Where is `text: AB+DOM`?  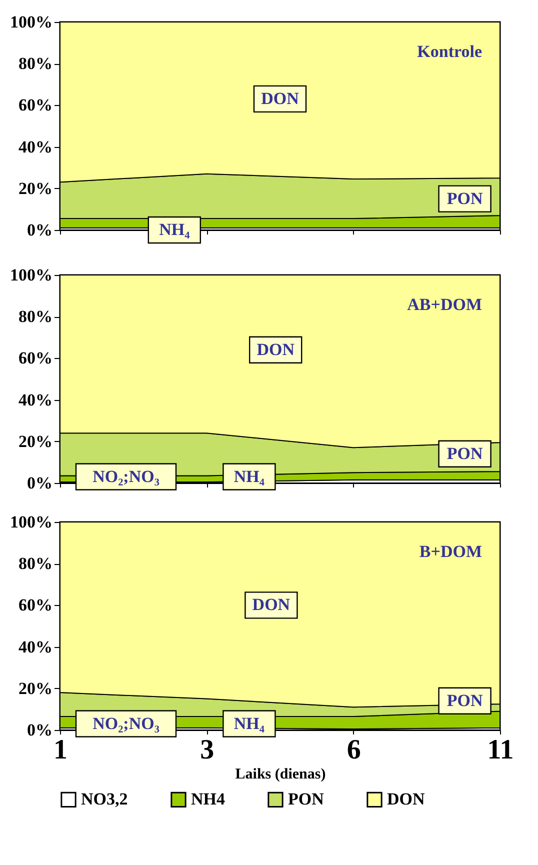
text: AB+DOM is located at coordinates (444, 304).